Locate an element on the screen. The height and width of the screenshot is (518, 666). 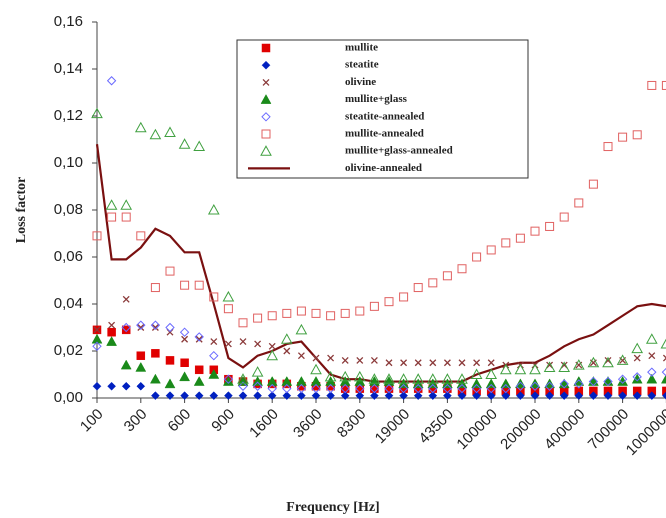
y-tick-label: 0,16 is located at coordinates (68, 21).